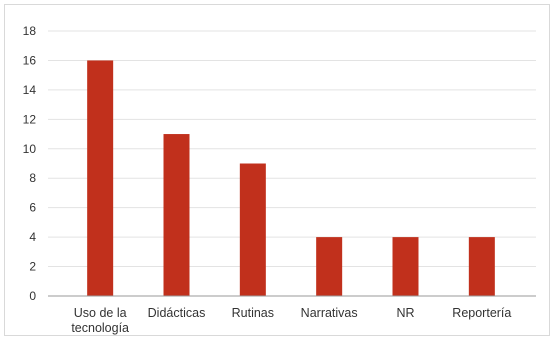 Image resolution: width=560 pixels, height=340 pixels. What do you see at coordinates (329, 313) in the screenshot?
I see `x-category-label: Narrativas` at bounding box center [329, 313].